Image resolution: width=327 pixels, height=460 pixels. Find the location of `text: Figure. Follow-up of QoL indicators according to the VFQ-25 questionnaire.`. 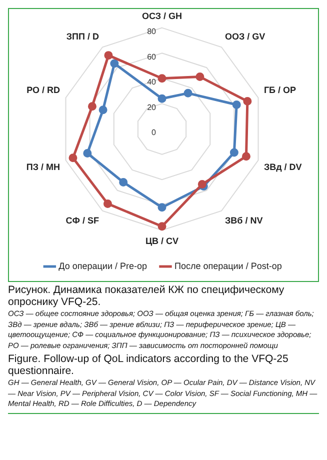

text: Figure. Follow-up of QoL indicators according to the VFQ-25 questionnaire. is located at coordinates (149, 365).